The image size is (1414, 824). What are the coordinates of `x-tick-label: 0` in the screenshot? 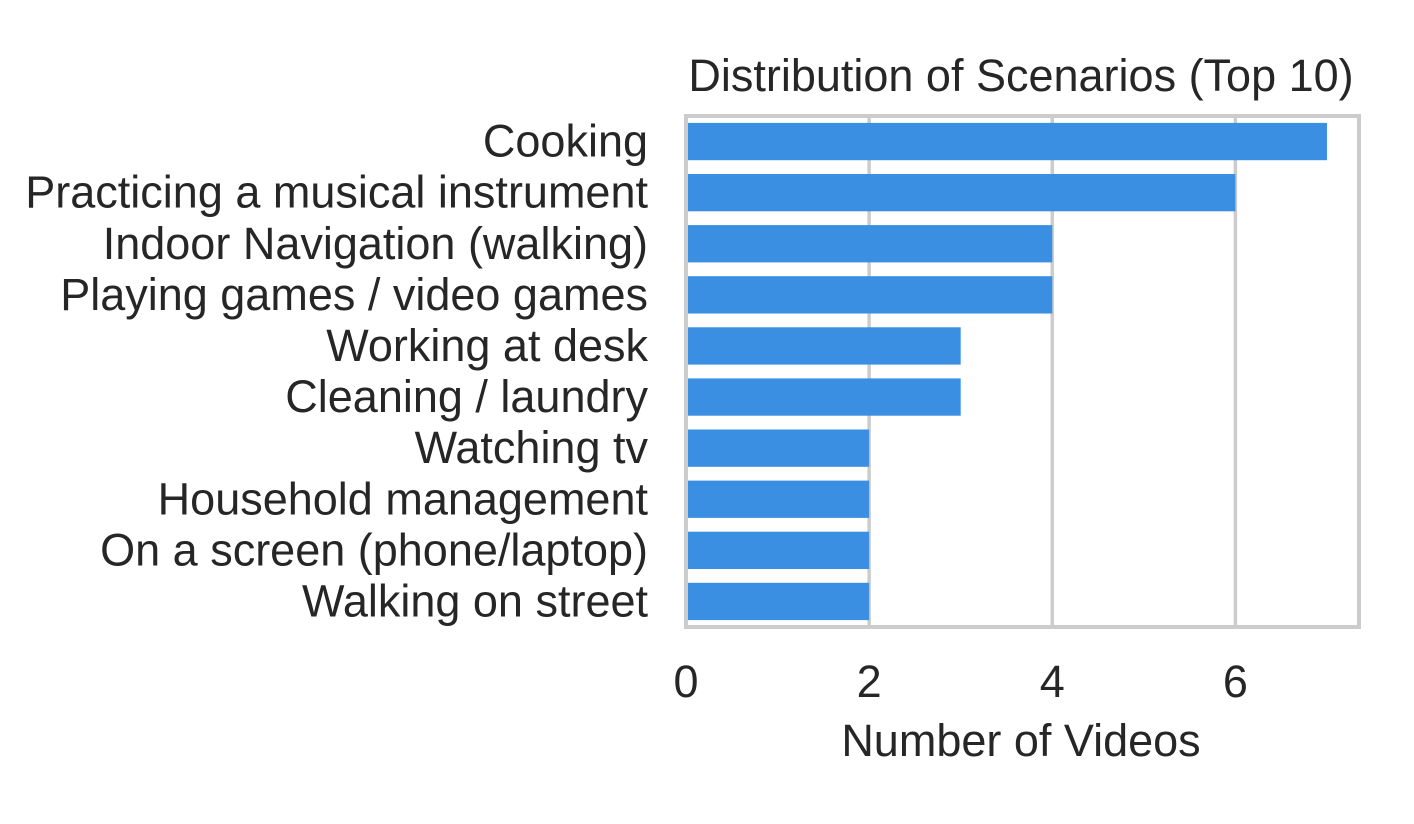 It's located at (685, 681).